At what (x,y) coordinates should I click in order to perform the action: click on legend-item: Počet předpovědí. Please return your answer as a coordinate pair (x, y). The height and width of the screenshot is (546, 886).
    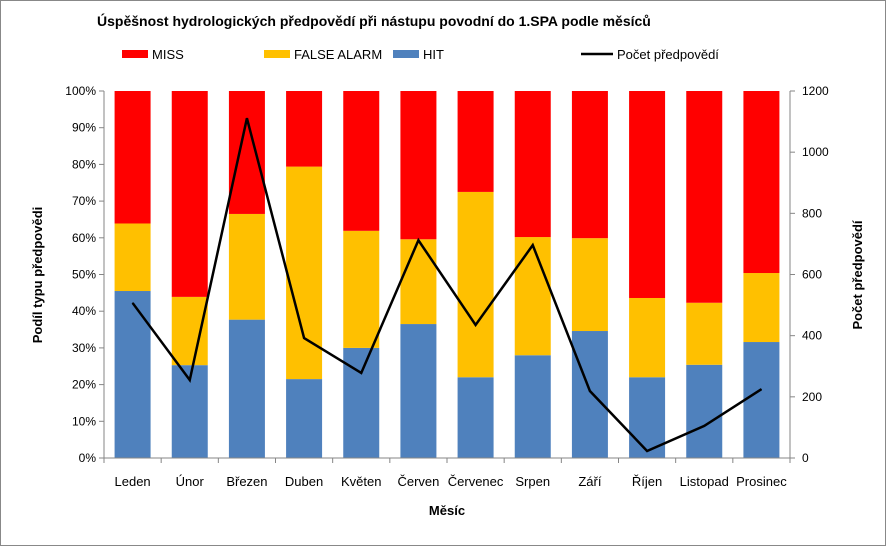
    Looking at the image, I should click on (650, 54).